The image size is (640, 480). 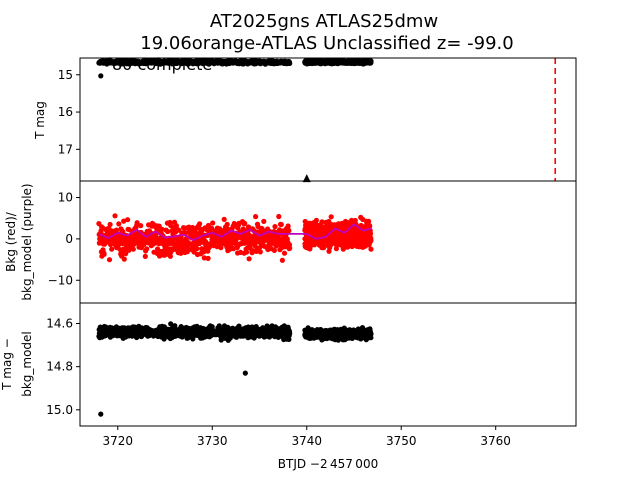 What do you see at coordinates (65, 198) in the screenshot?
I see `mid-ytick-label: 10` at bounding box center [65, 198].